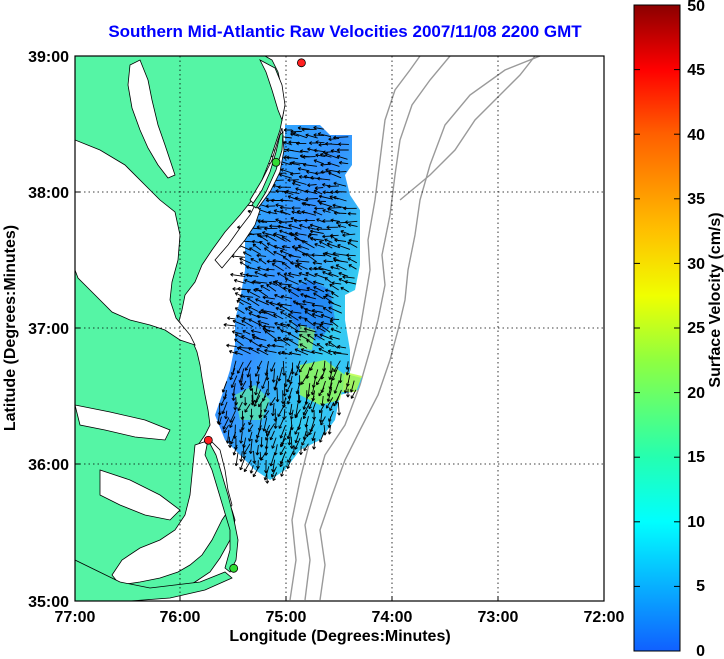 The image size is (724, 659). What do you see at coordinates (715, 299) in the screenshot?
I see `colorbar-label: Surface Velocity (cm/s)` at bounding box center [715, 299].